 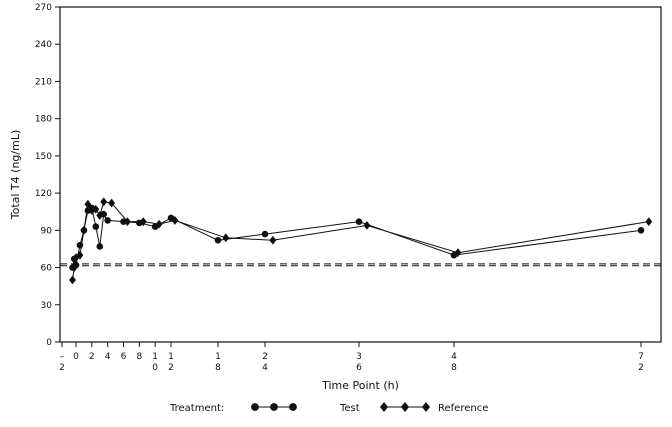 What do you see at coordinates (43, 120) in the screenshot?
I see `y-tick-label: 180` at bounding box center [43, 120].